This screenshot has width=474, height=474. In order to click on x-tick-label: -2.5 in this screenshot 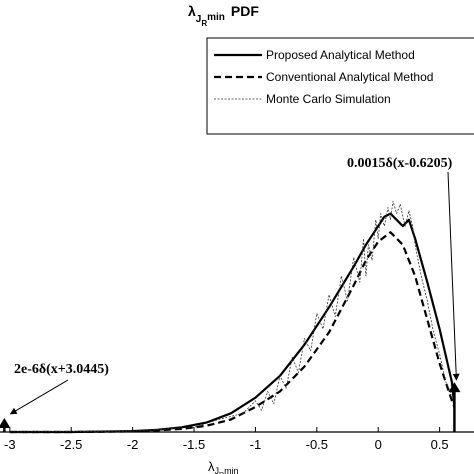, I will do `click(71, 444)`.